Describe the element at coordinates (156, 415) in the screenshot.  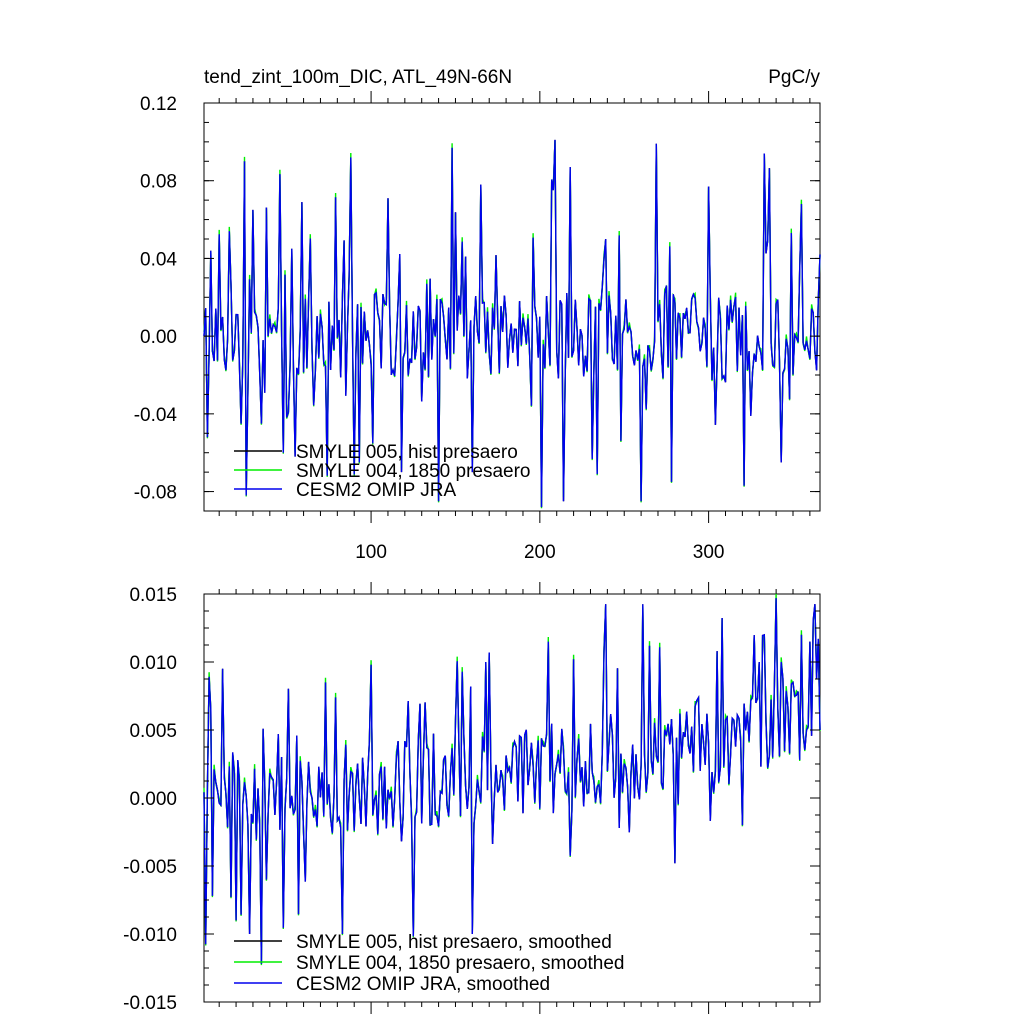
I see `y-tick-label: -0.04` at that location.